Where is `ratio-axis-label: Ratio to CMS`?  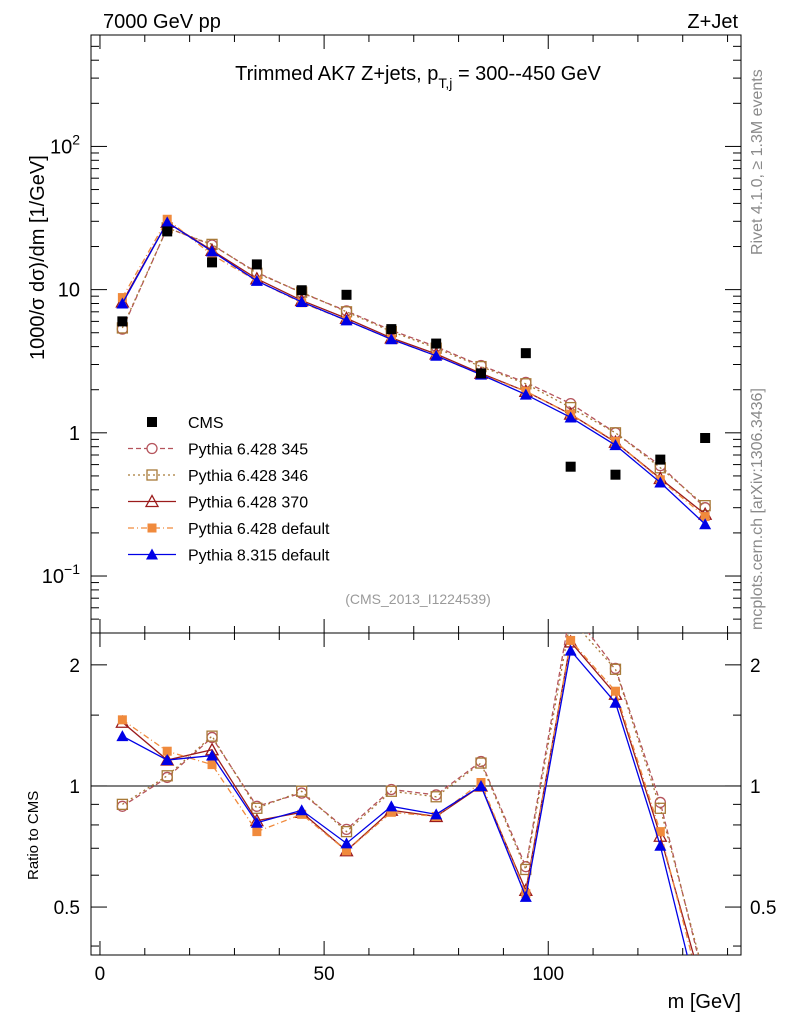
ratio-axis-label: Ratio to CMS is located at coordinates (33, 835).